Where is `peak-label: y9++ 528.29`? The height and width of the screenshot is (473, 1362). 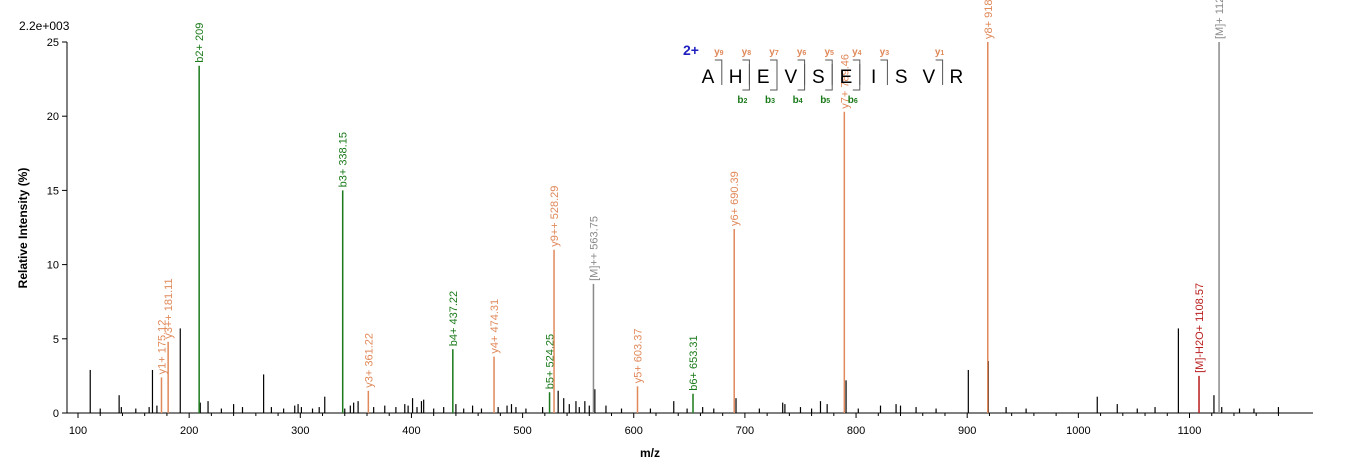
peak-label: y9++ 528.29 is located at coordinates (555, 216).